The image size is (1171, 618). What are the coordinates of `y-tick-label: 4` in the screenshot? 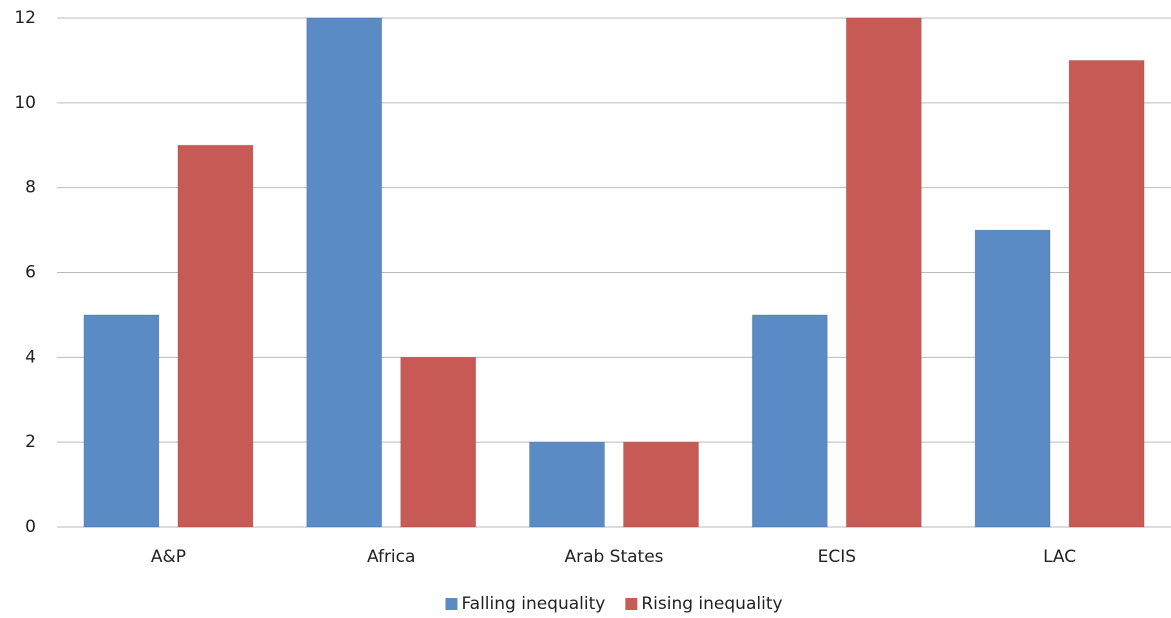 It's located at (30, 357).